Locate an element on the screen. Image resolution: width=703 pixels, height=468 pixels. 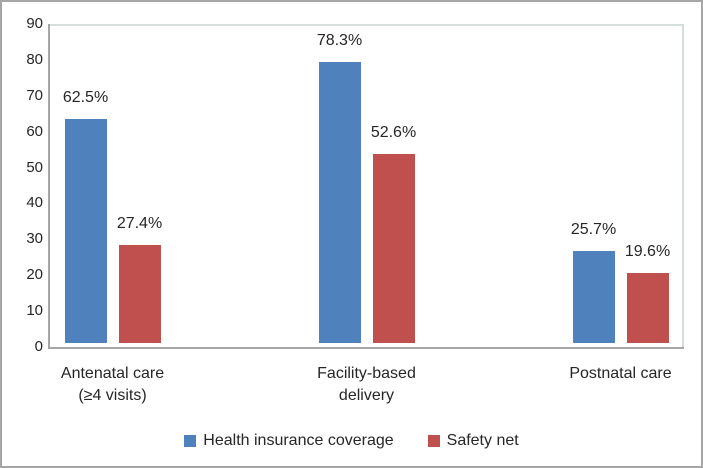
legend-item-safety-net: Safety net is located at coordinates (473, 440).